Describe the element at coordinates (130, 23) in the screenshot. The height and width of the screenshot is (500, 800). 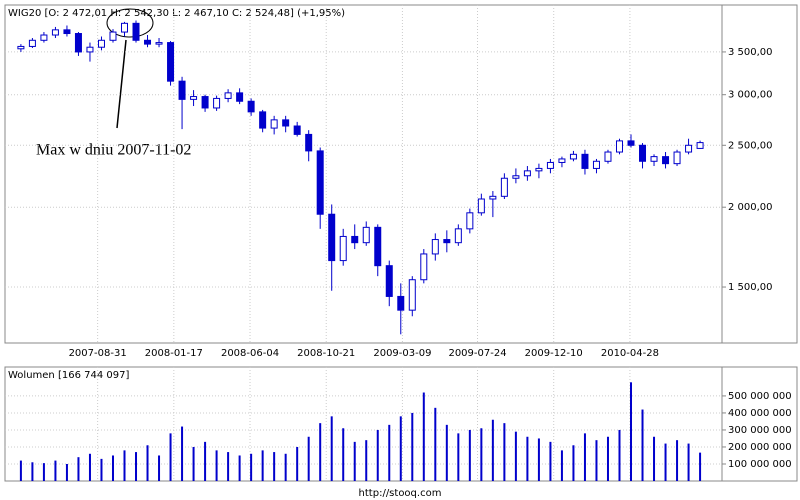
I see `annotation-ellipse` at that location.